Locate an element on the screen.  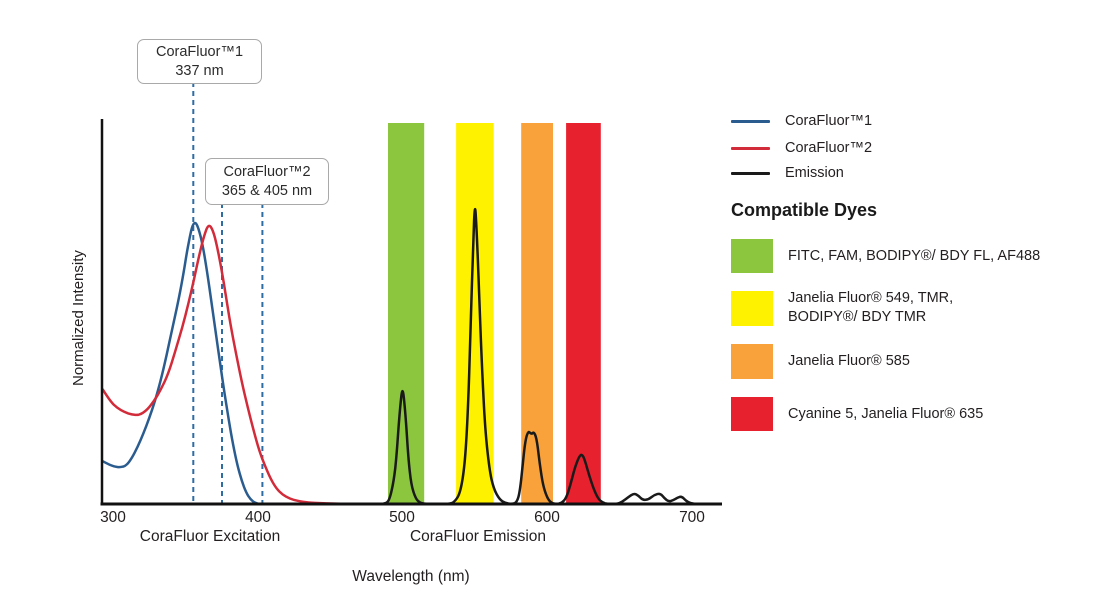
dye-label-yellow-line1: Janelia Fluor® 549, TMR, is located at coordinates (871, 298).